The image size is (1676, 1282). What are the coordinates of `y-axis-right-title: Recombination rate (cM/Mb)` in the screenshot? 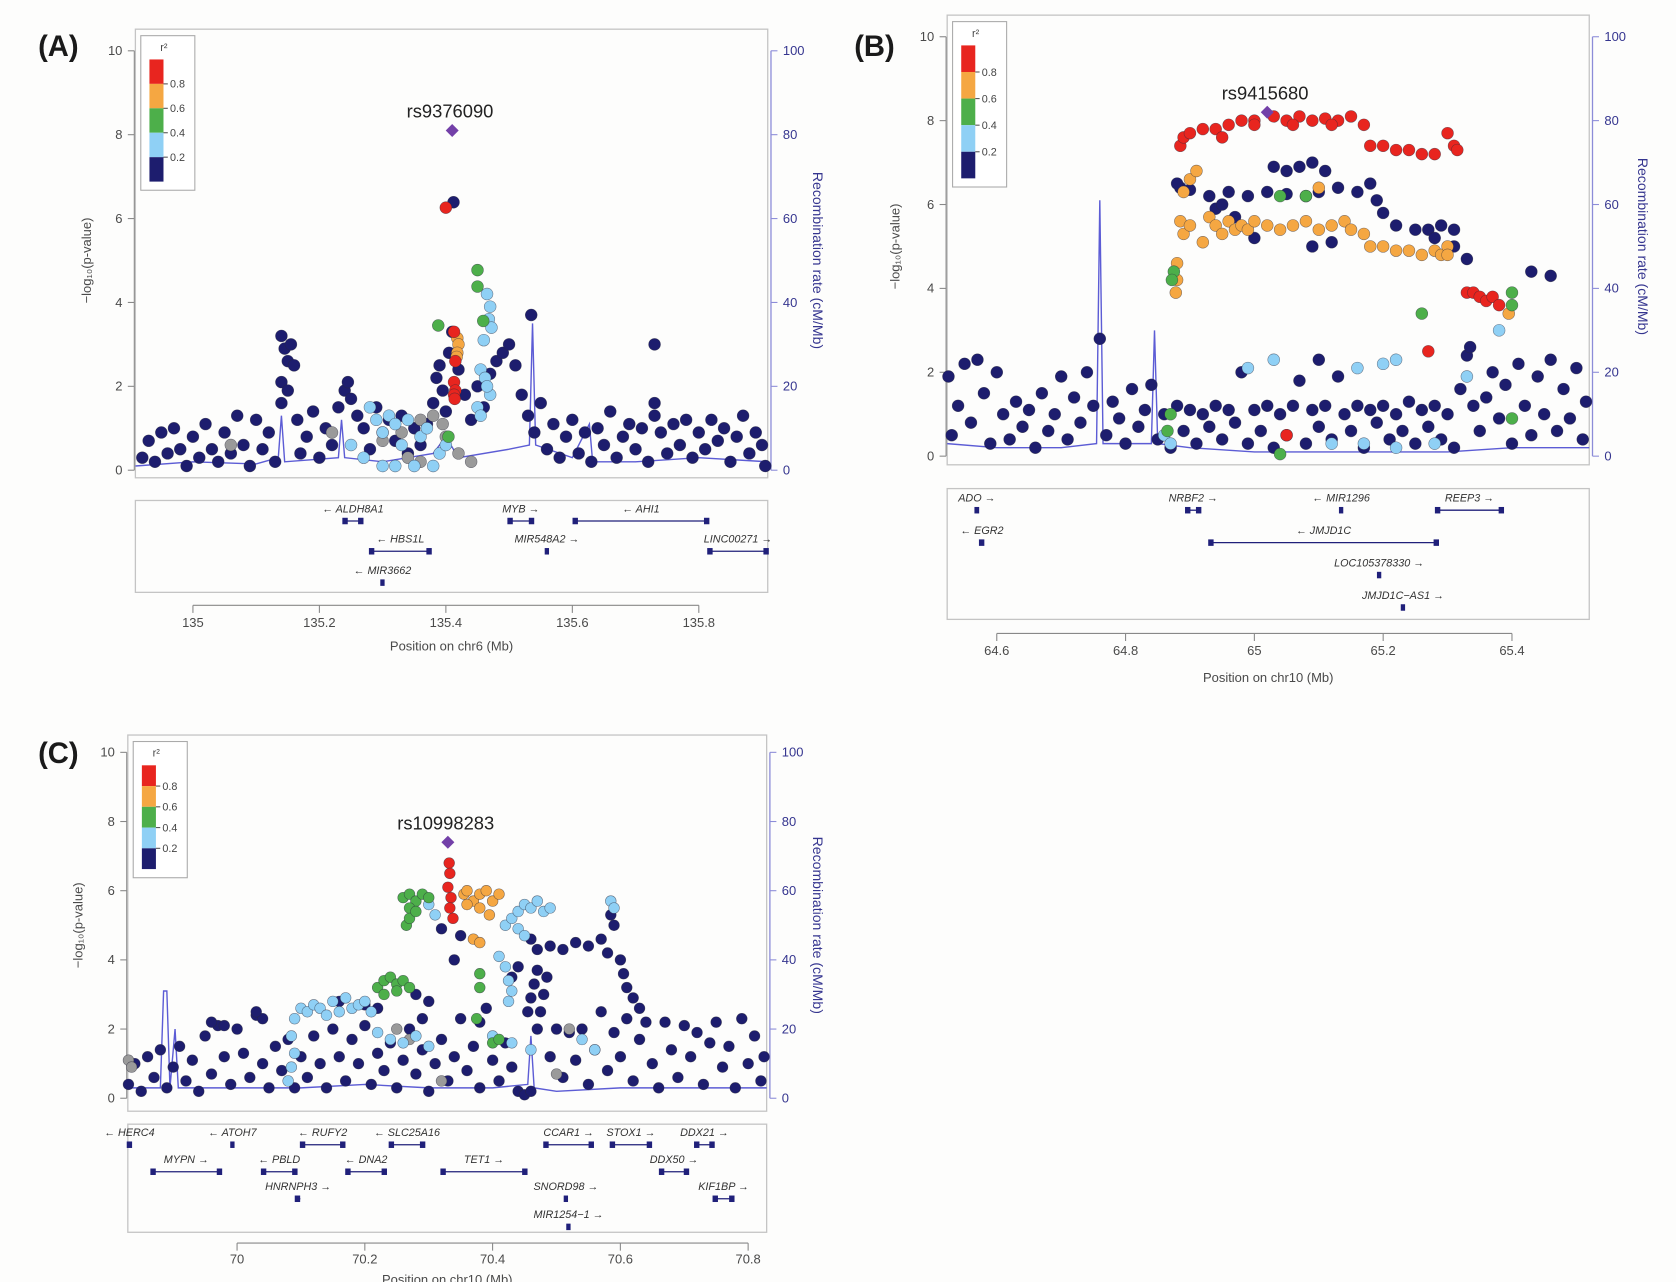 It's located at (818, 260).